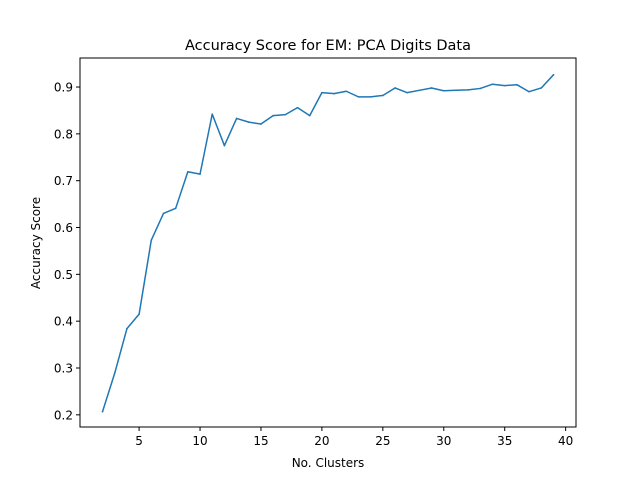 The width and height of the screenshot is (640, 480). I want to click on y-axis-label: Accuracy Score, so click(36, 243).